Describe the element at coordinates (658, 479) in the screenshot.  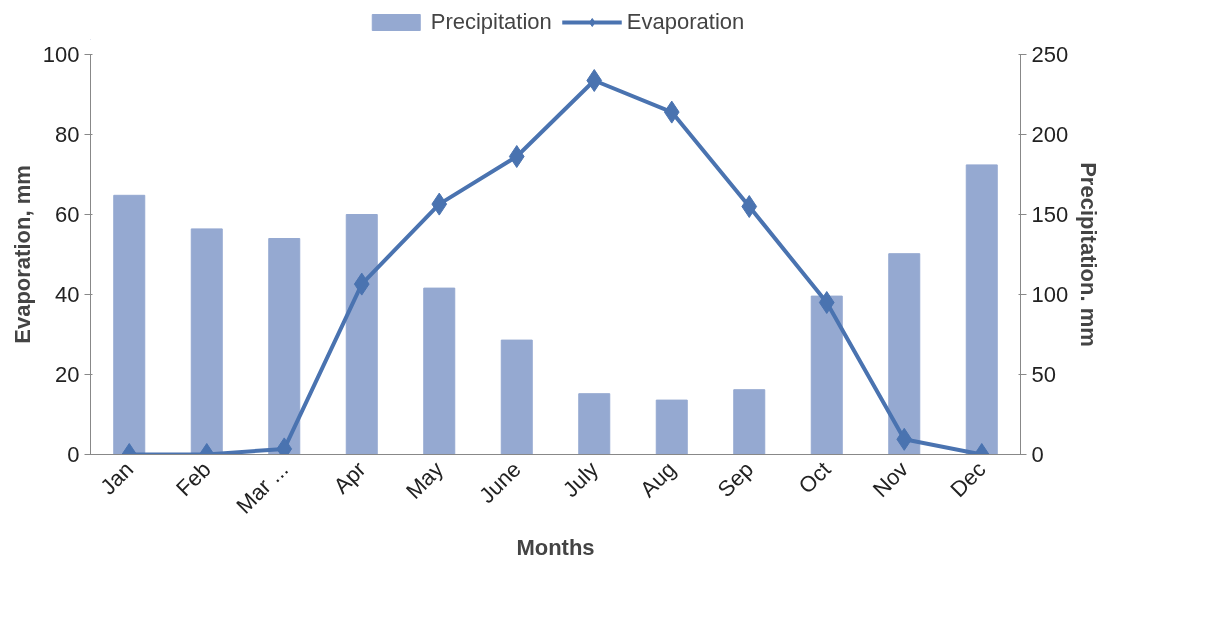
I see `x-tick-label: Aug` at that location.